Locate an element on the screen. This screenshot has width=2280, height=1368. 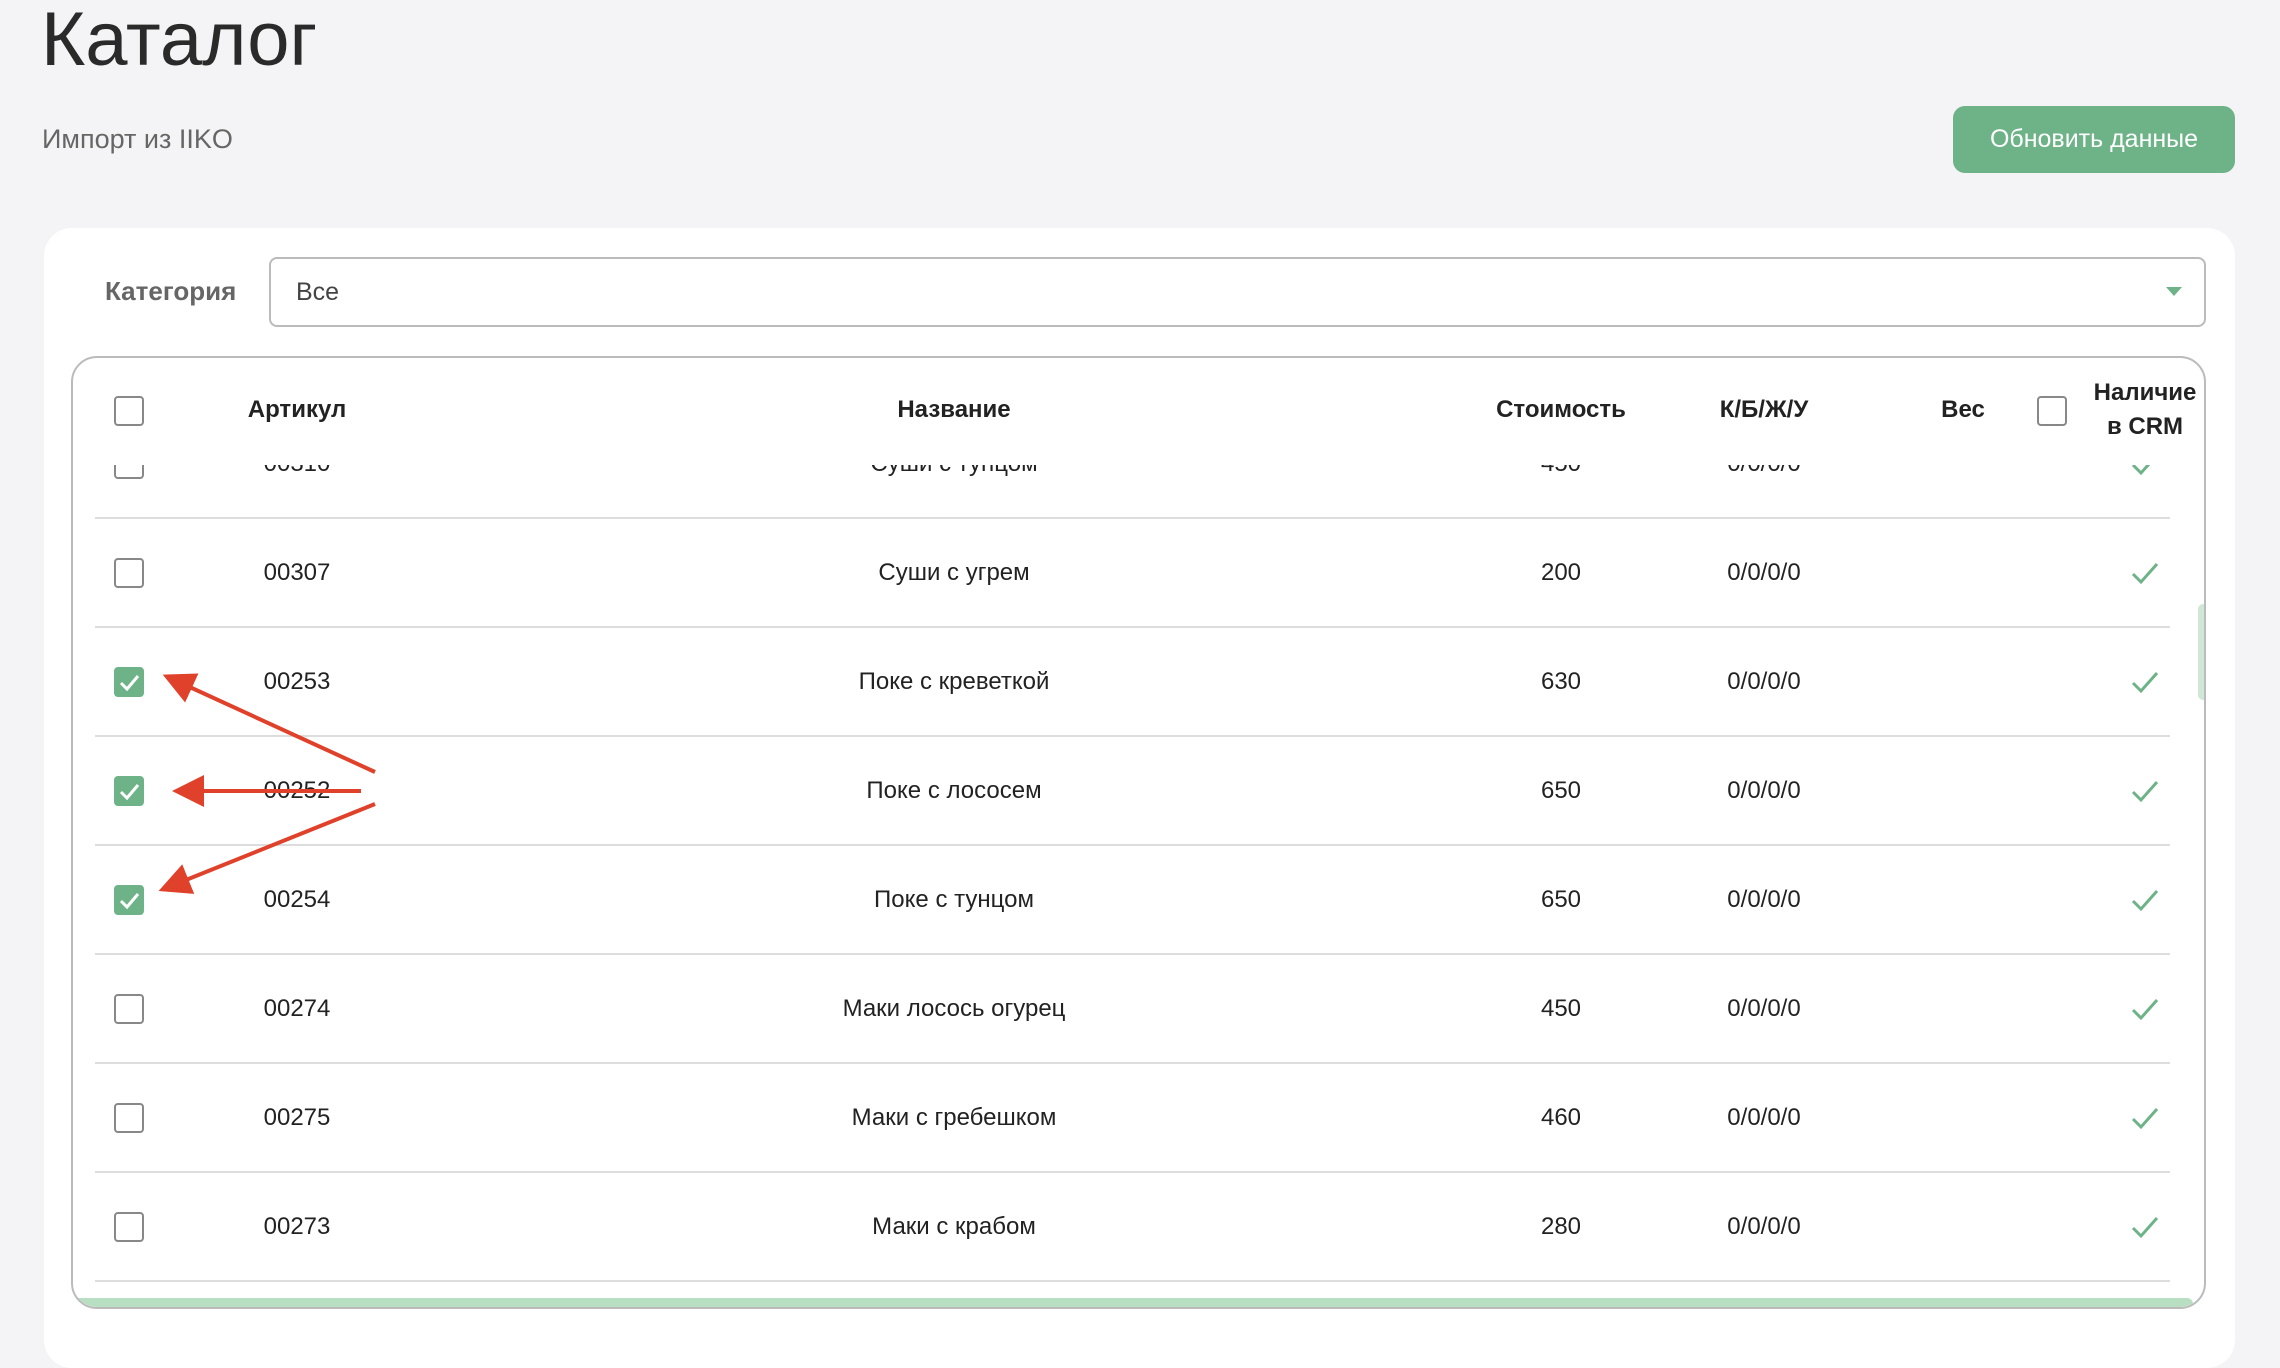
cell-price: 280 is located at coordinates (1561, 1226).